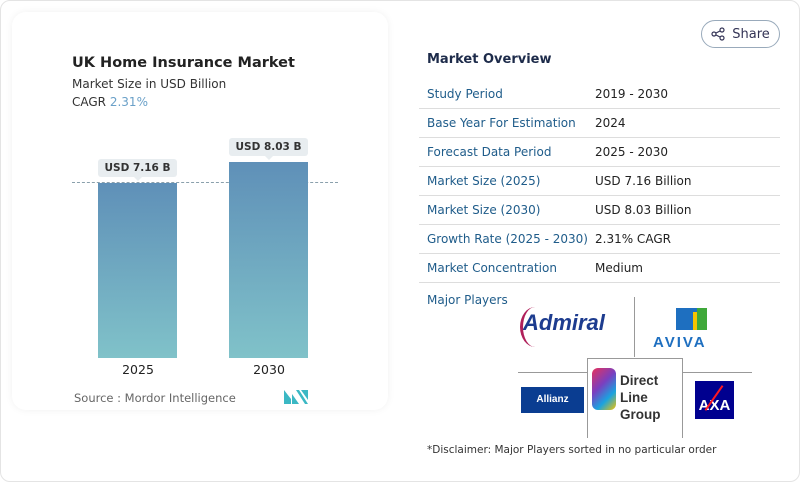 This screenshot has height=482, width=800. Describe the element at coordinates (640, 397) in the screenshot. I see `logo-directline: Direct Line Group` at that location.